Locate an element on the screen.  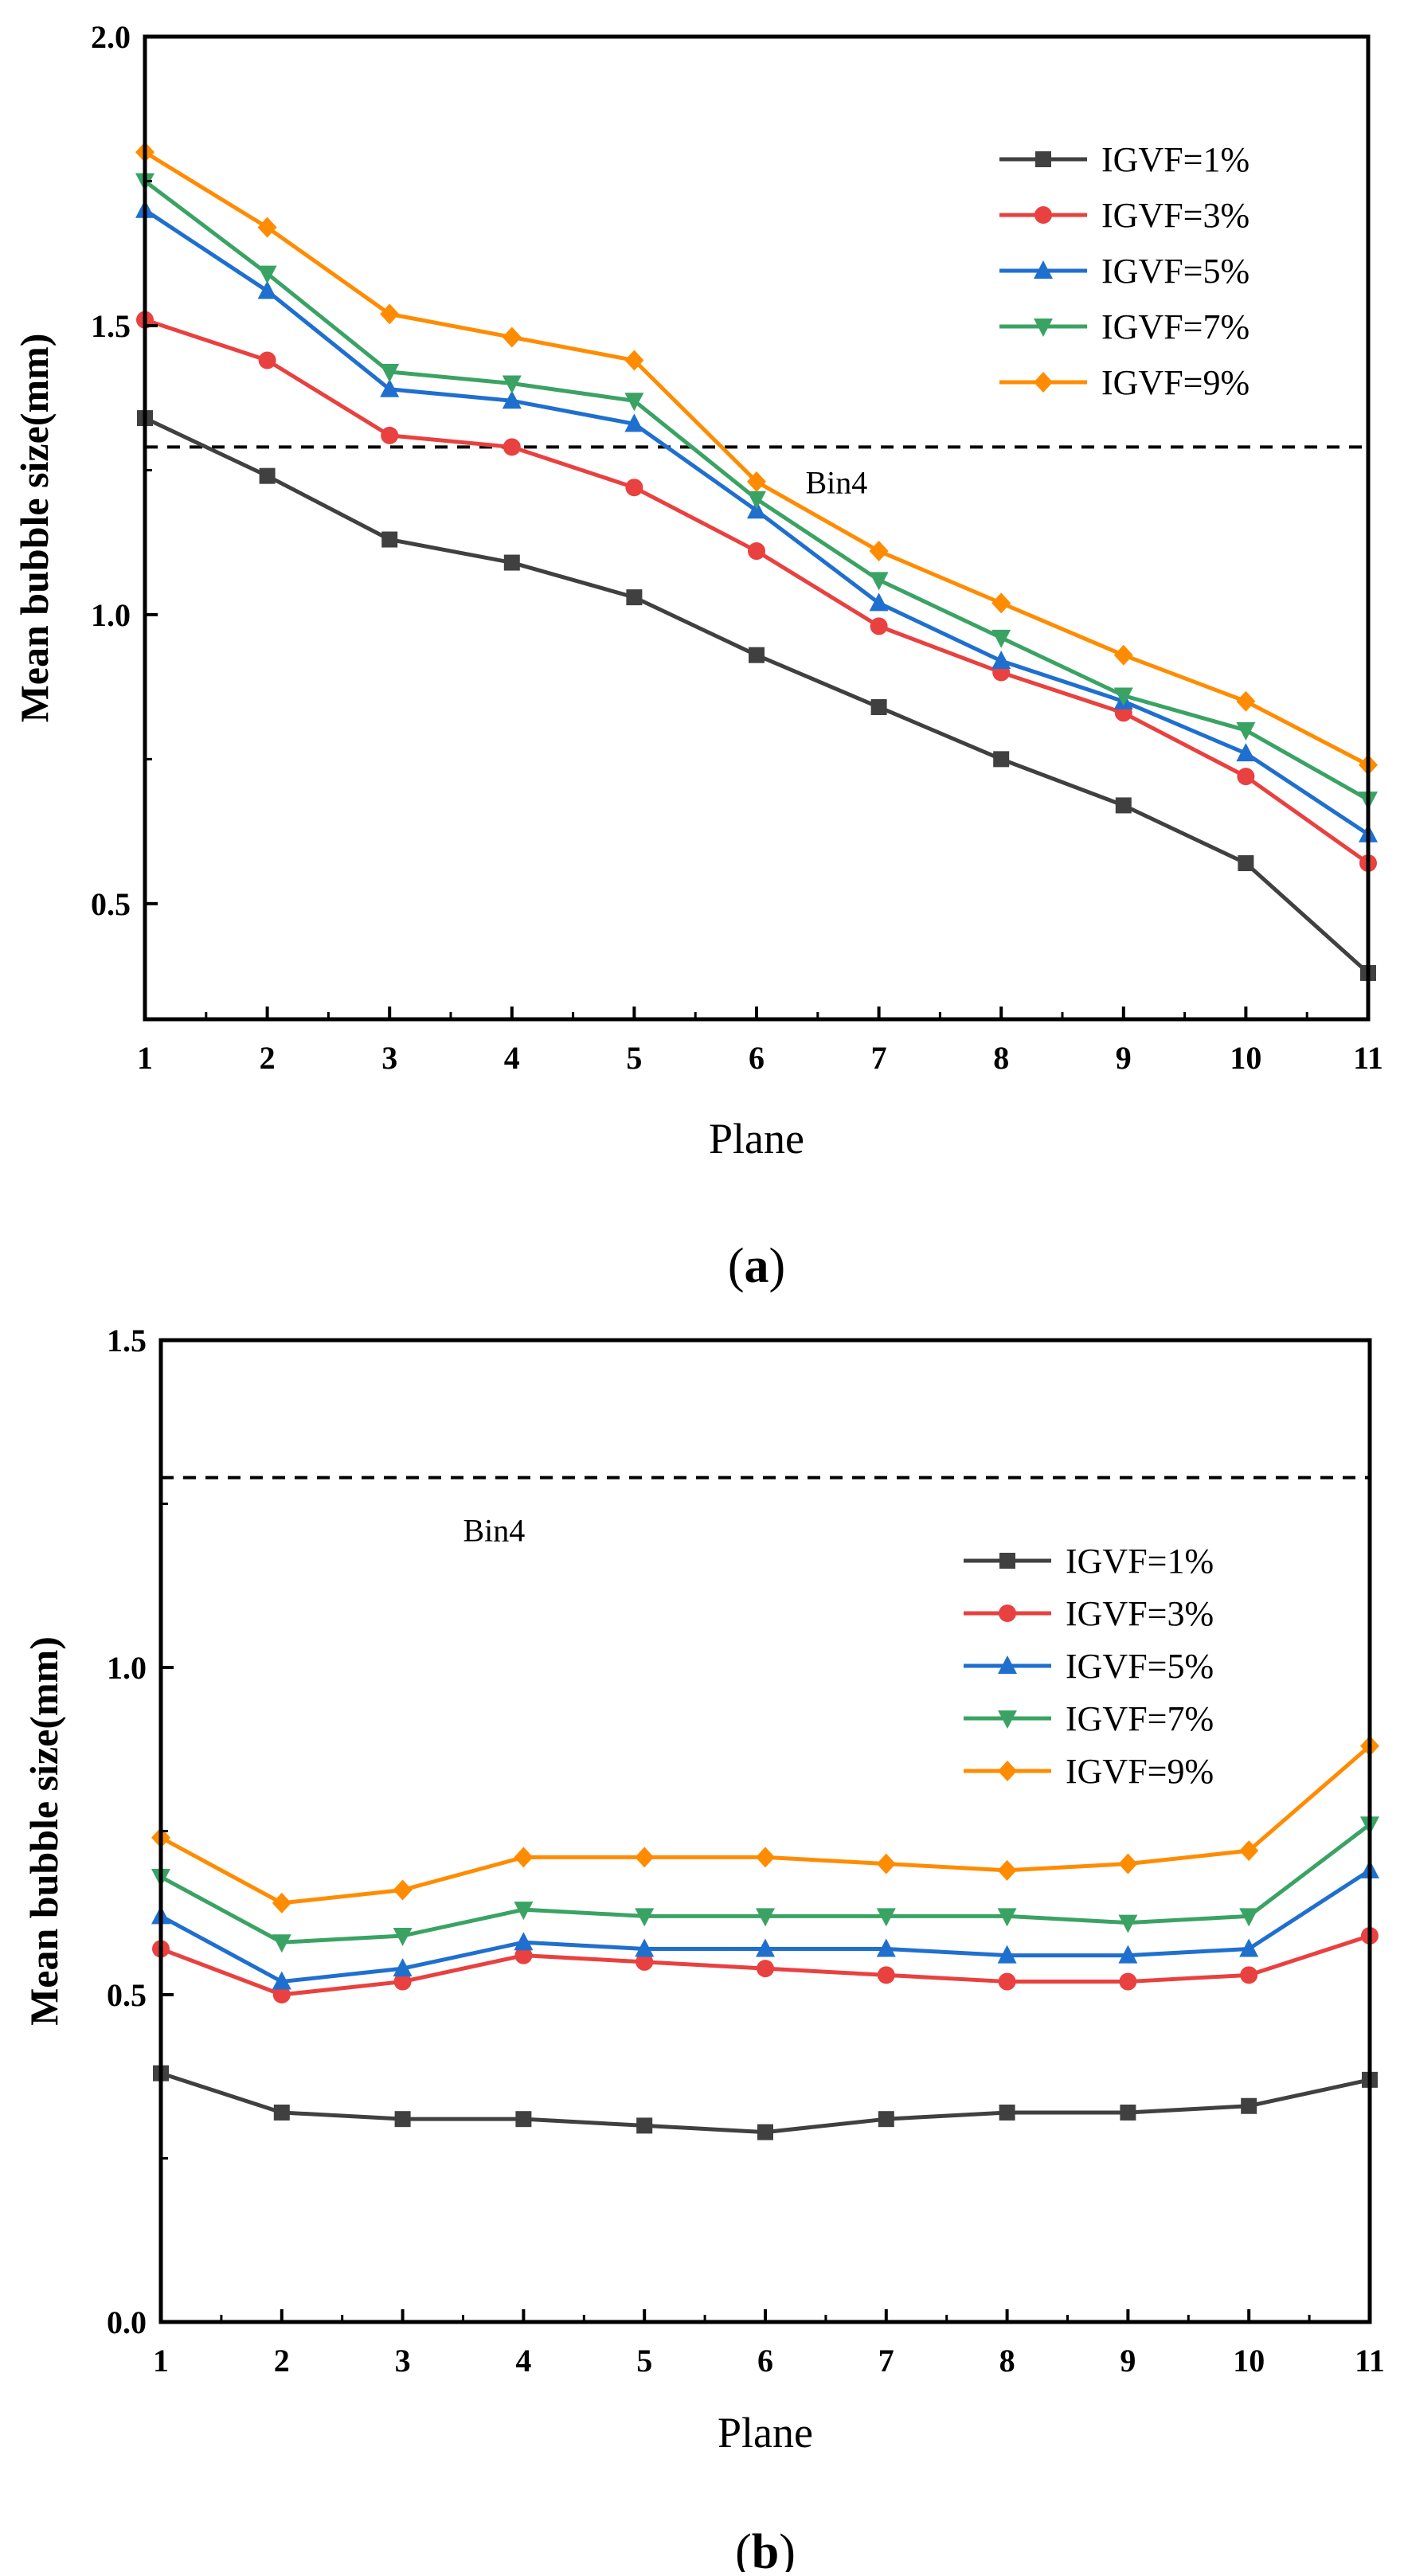
panel-label: (a) is located at coordinates (756, 1266).